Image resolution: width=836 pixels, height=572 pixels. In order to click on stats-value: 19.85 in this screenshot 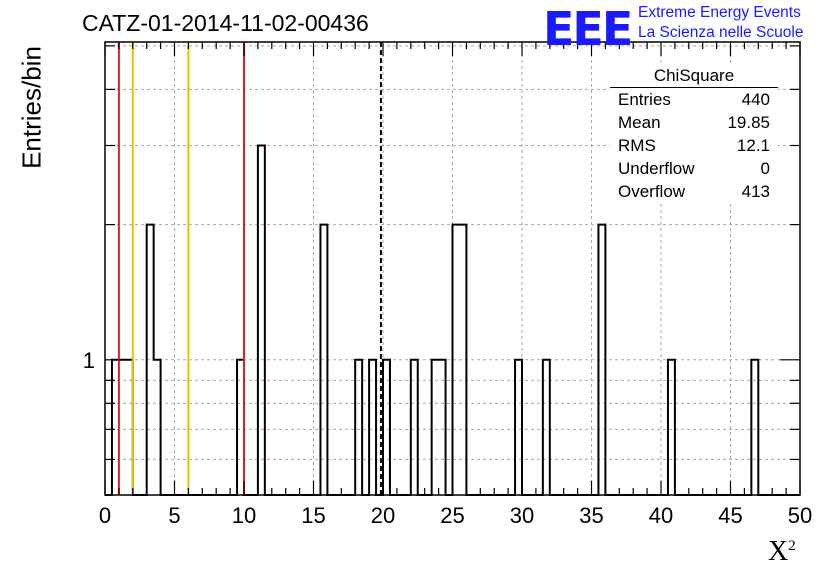, I will do `click(748, 122)`.